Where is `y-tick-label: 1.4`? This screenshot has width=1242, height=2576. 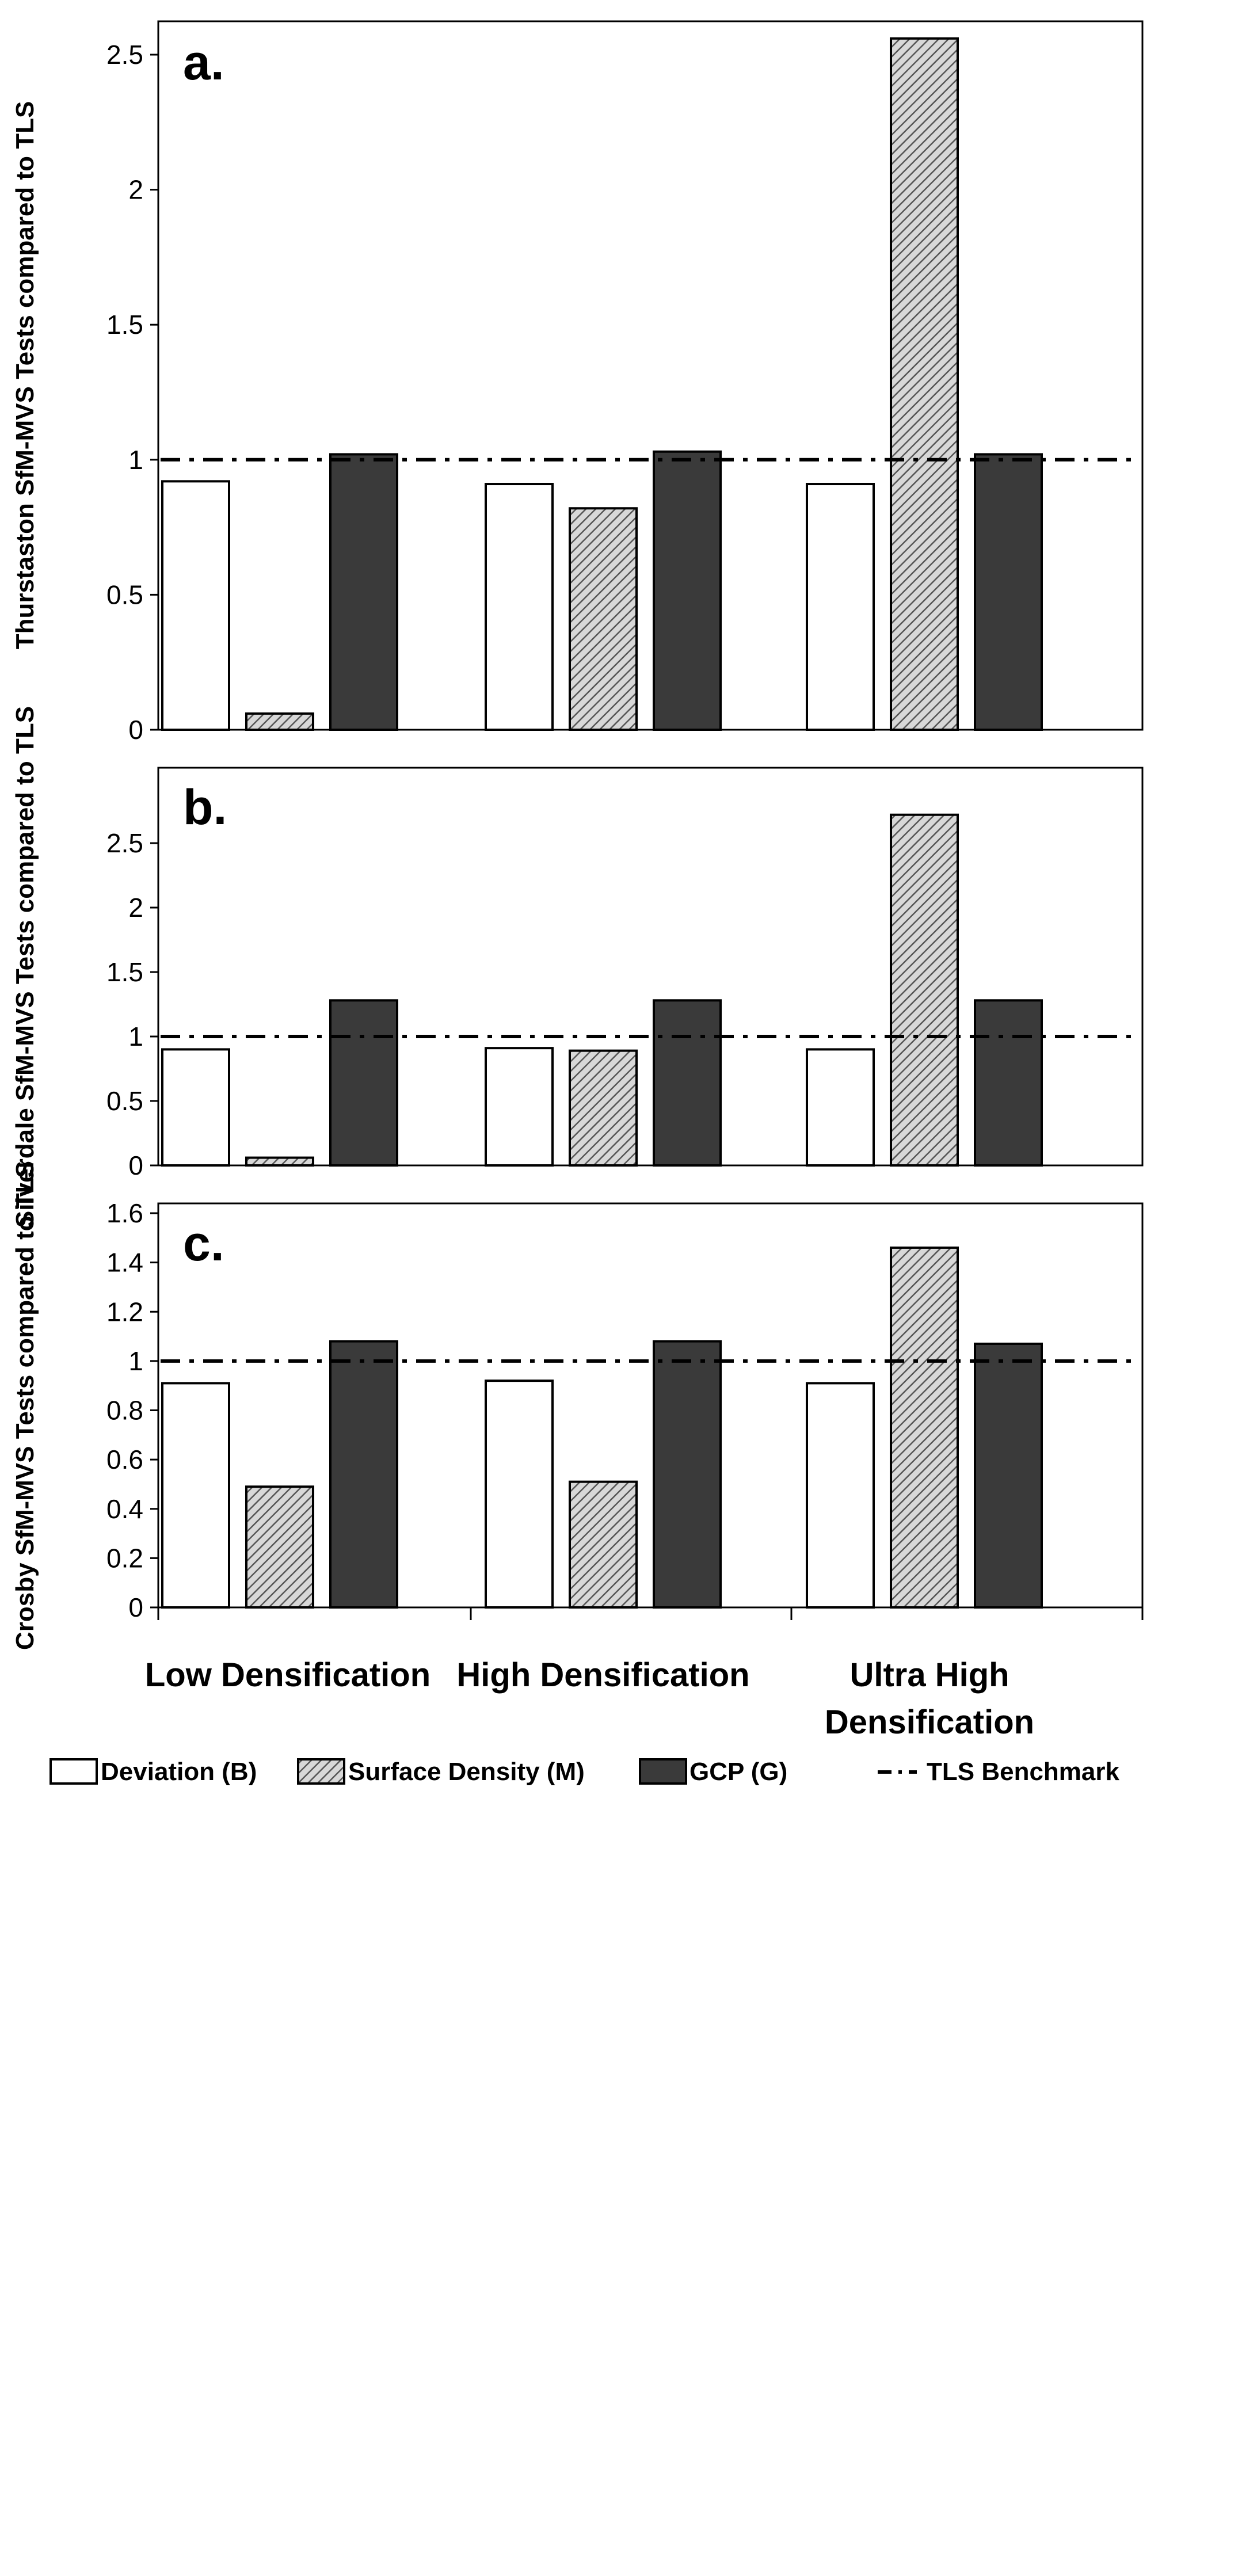 y-tick-label: 1.4 is located at coordinates (124, 1263).